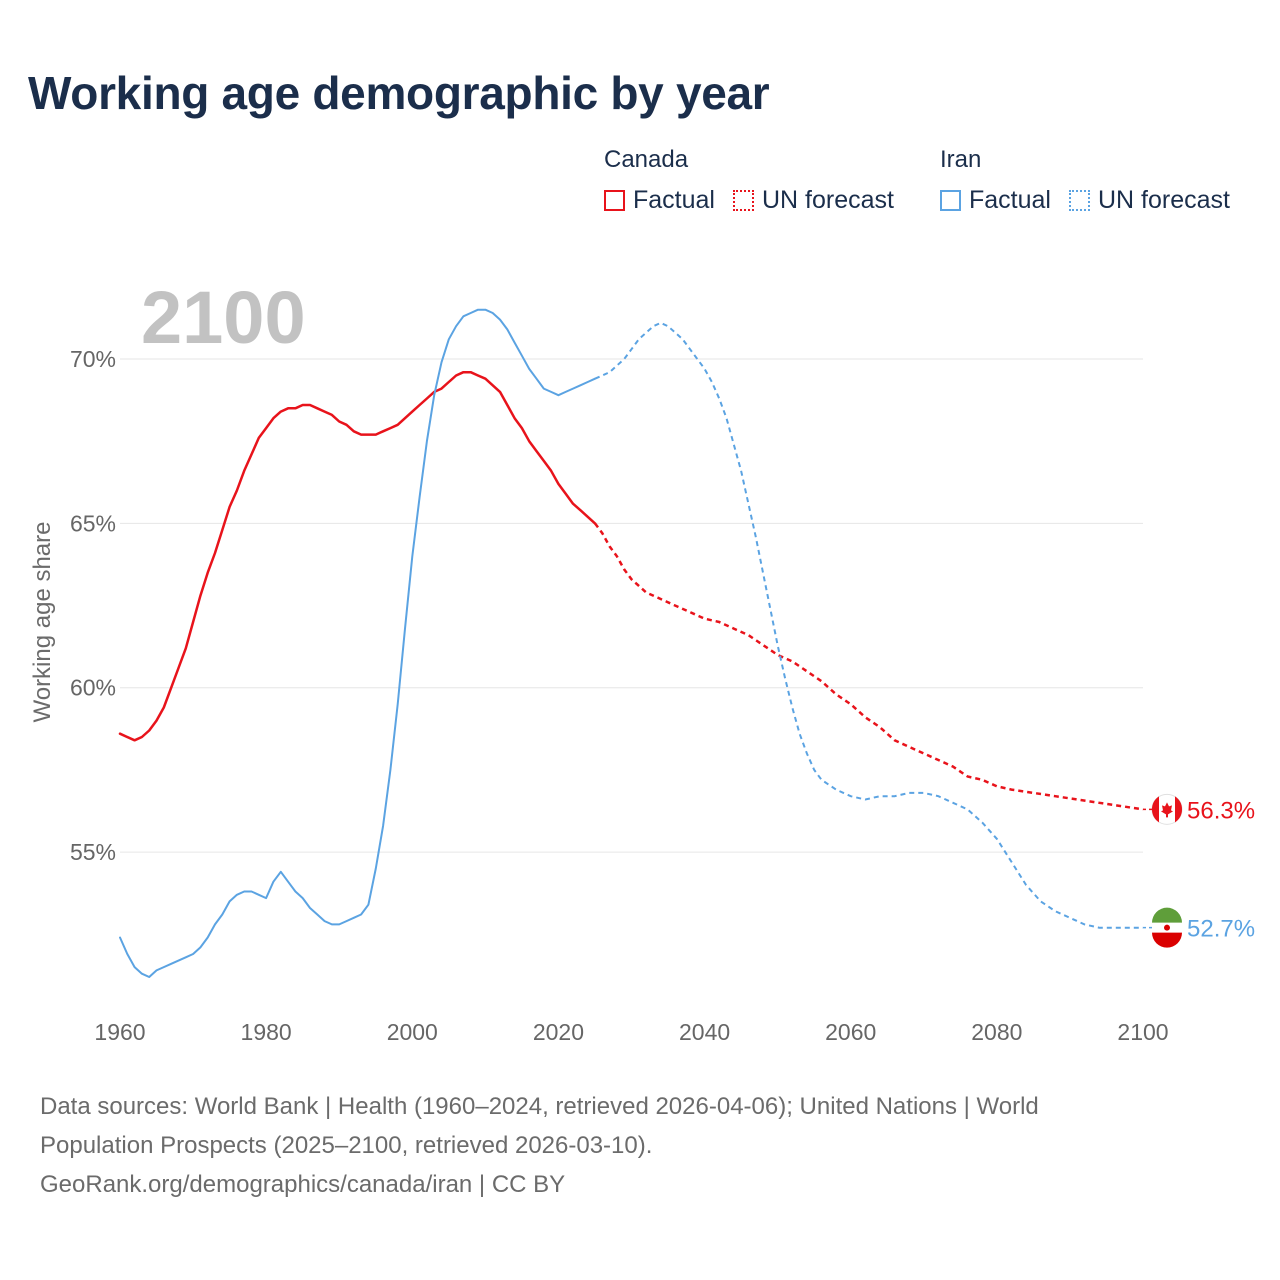  Describe the element at coordinates (1142, 1032) in the screenshot. I see `x-tick-label-2100: 2100` at that location.